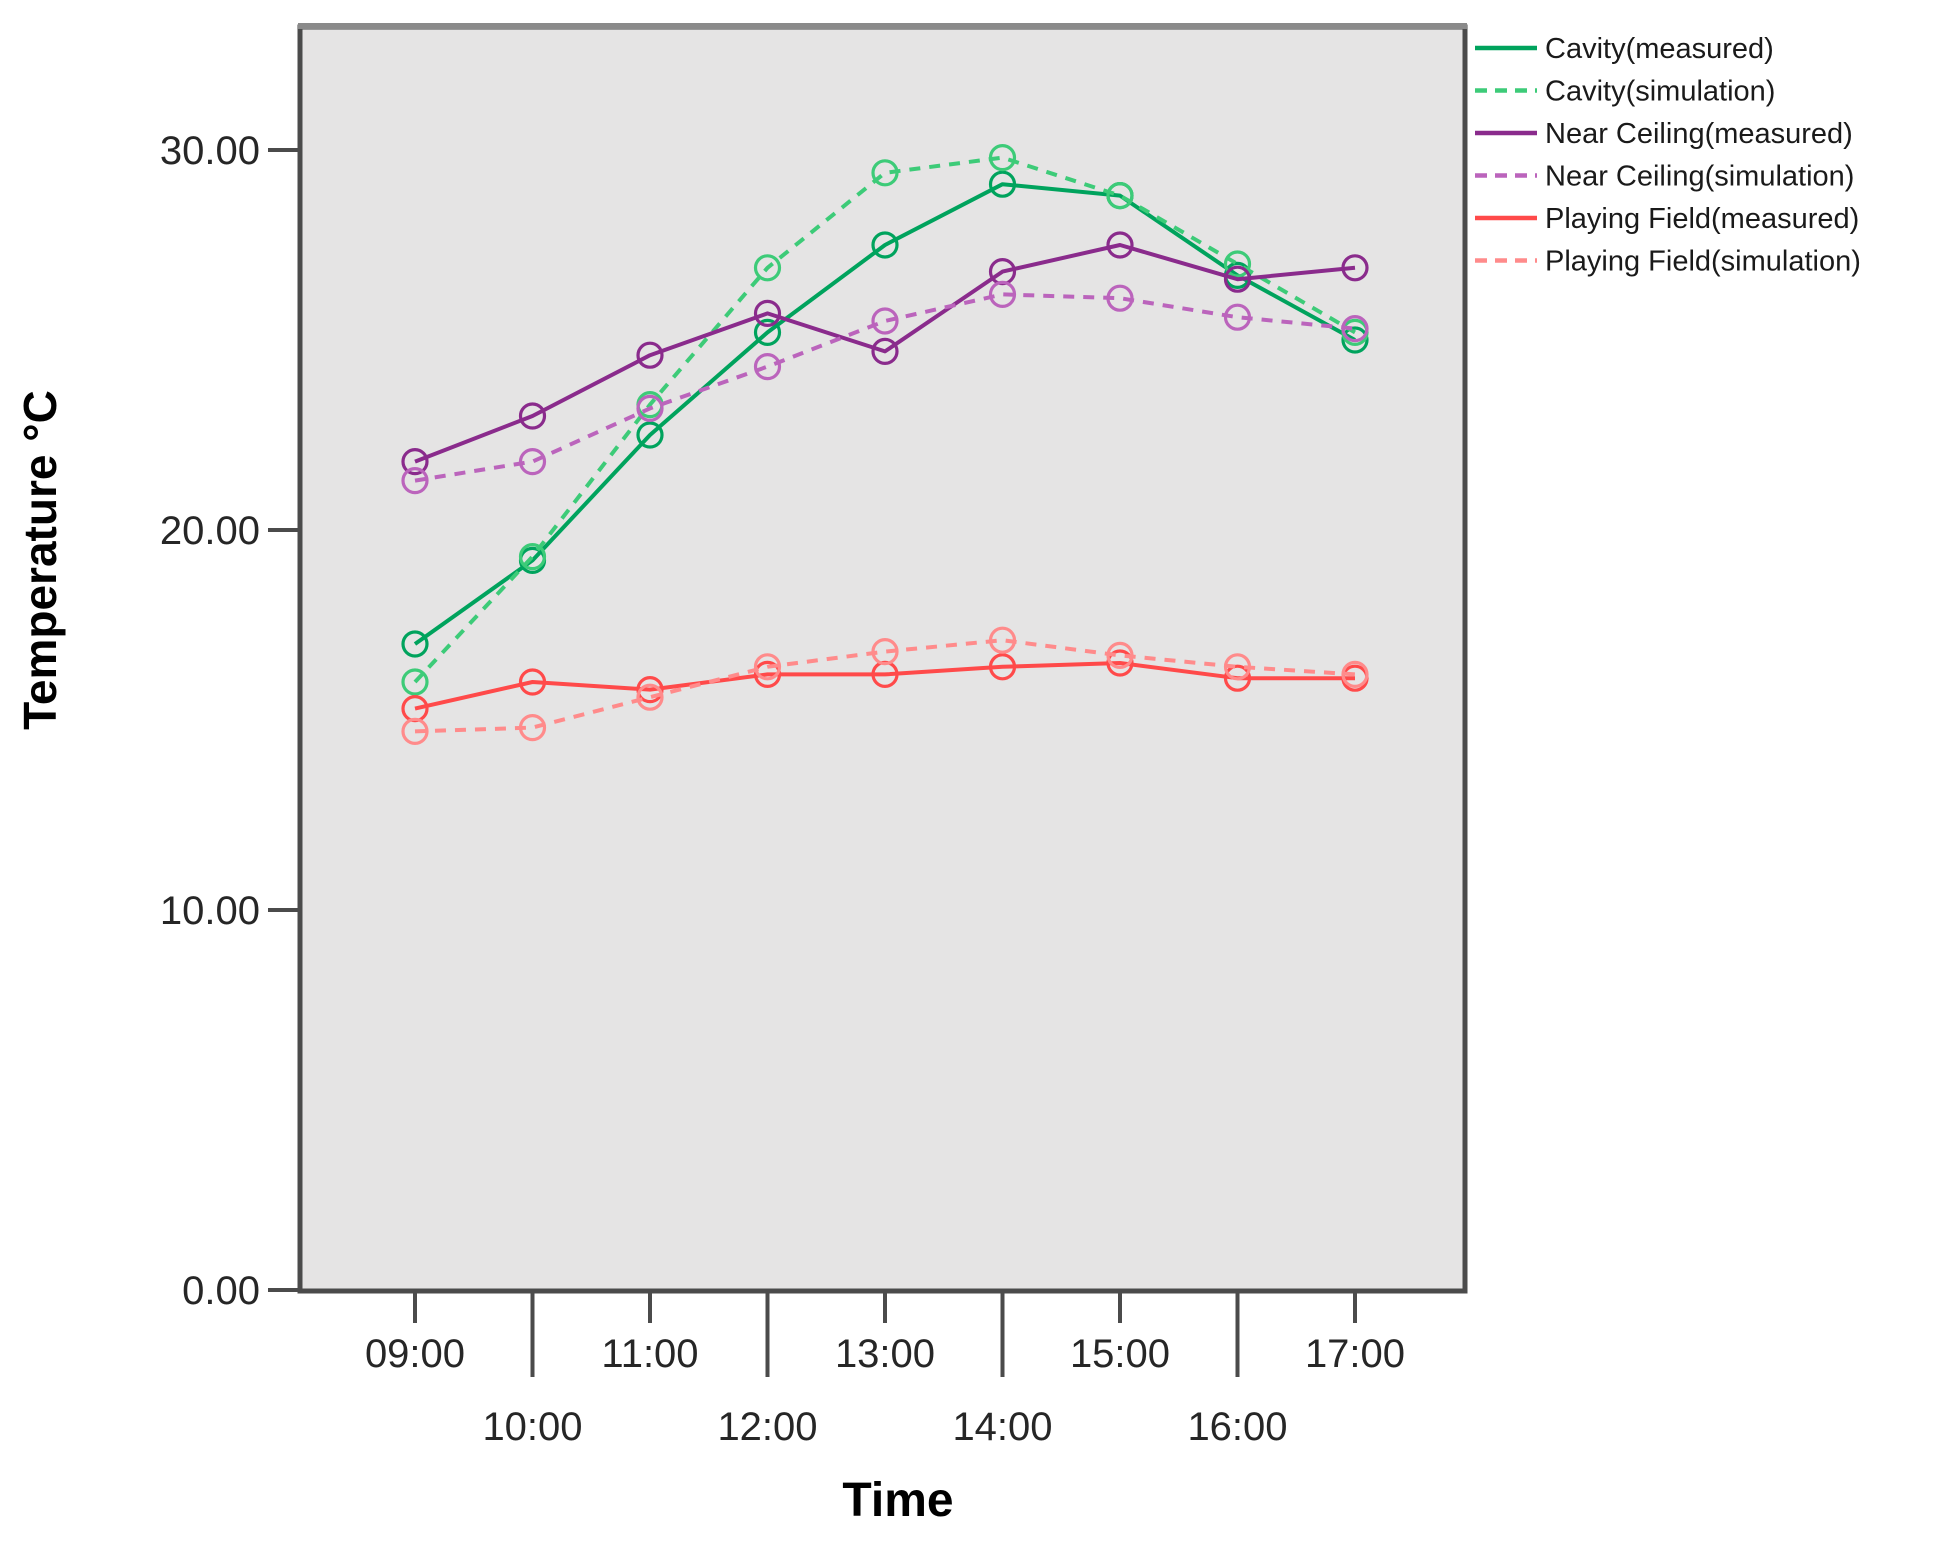 The image size is (1934, 1555). I want to click on legend-label: Near Ceiling(measured), so click(1699, 134).